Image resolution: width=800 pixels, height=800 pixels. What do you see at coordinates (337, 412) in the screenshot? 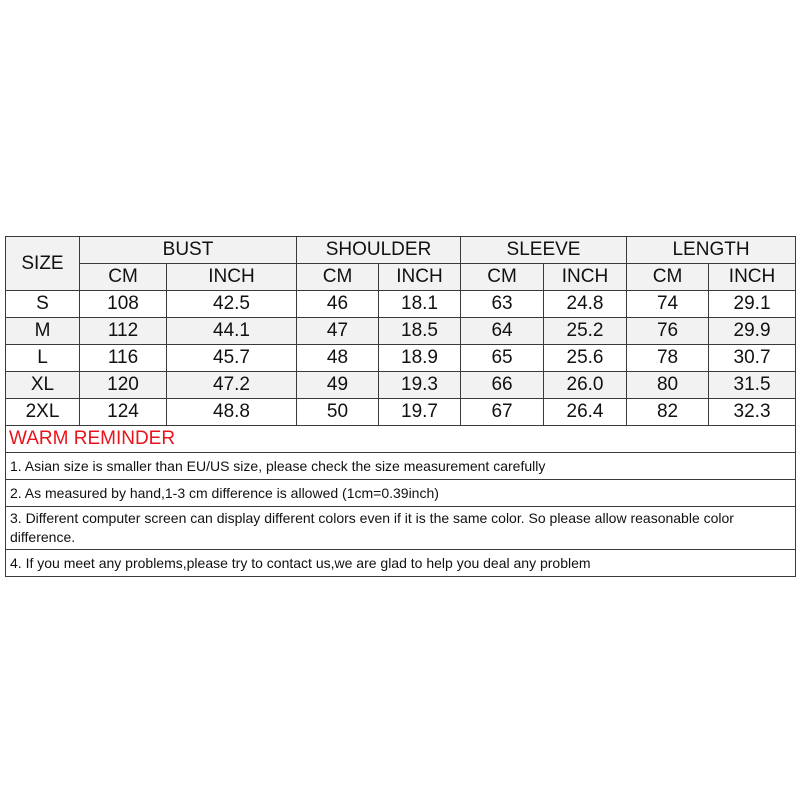
I see `measurement-cell: 50` at bounding box center [337, 412].